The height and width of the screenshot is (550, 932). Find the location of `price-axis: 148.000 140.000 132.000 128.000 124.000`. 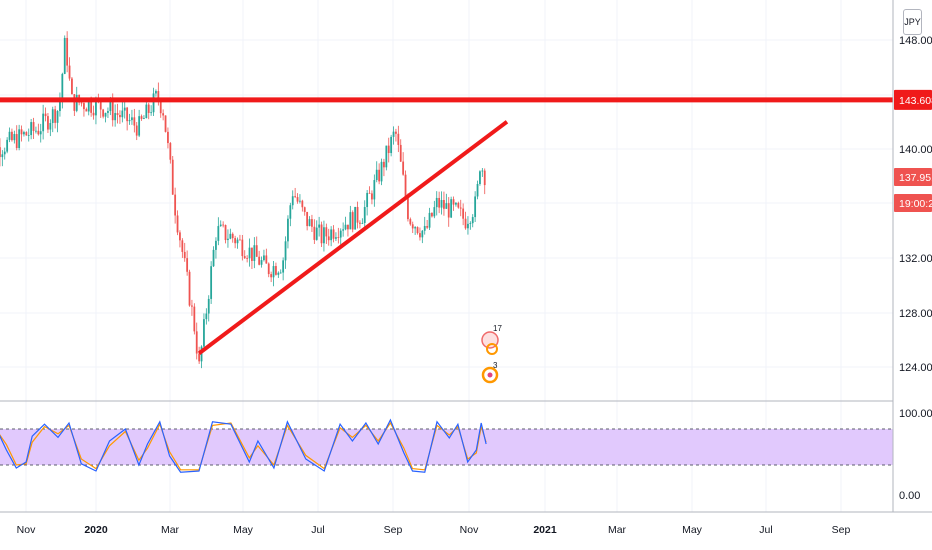

price-axis: 148.000 140.000 132.000 128.000 124.000 is located at coordinates (915, 204).